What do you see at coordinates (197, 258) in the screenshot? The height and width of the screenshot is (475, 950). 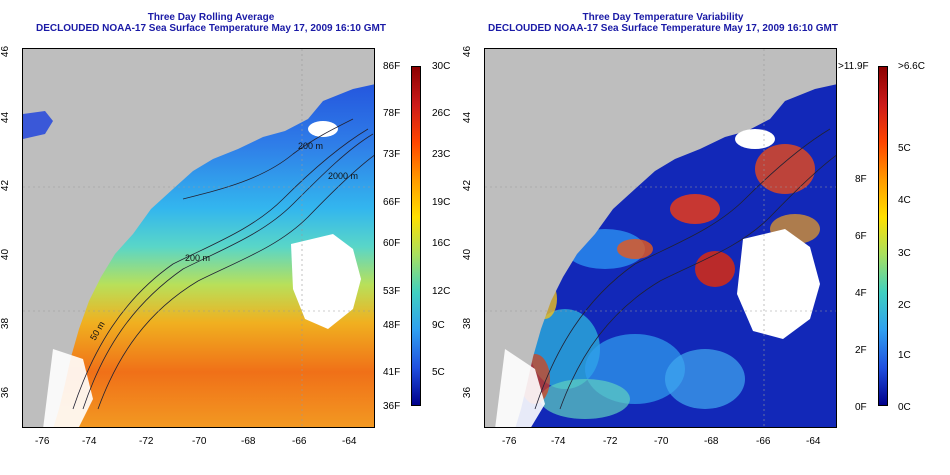 I see `contour-label: 200 m` at bounding box center [197, 258].